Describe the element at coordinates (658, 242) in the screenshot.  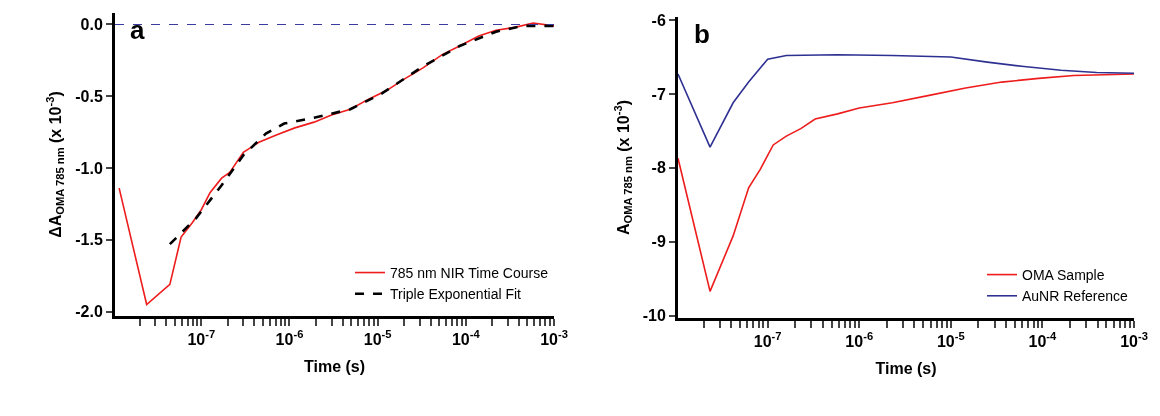
I see `y-tick-label: -9` at that location.